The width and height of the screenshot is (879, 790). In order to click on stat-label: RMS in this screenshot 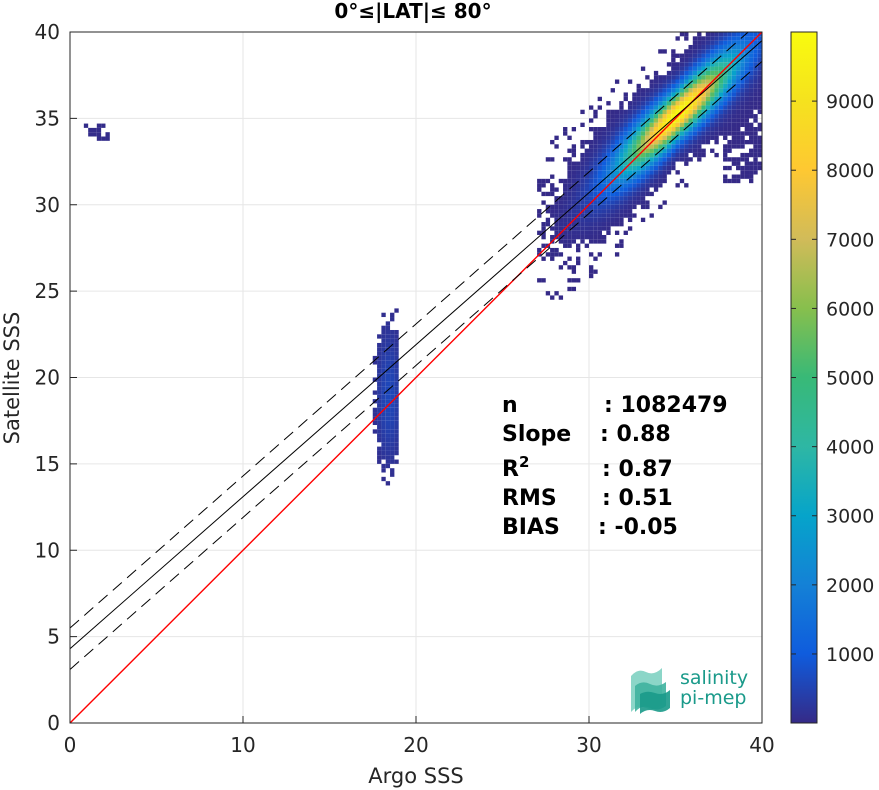, I will do `click(529, 498)`.